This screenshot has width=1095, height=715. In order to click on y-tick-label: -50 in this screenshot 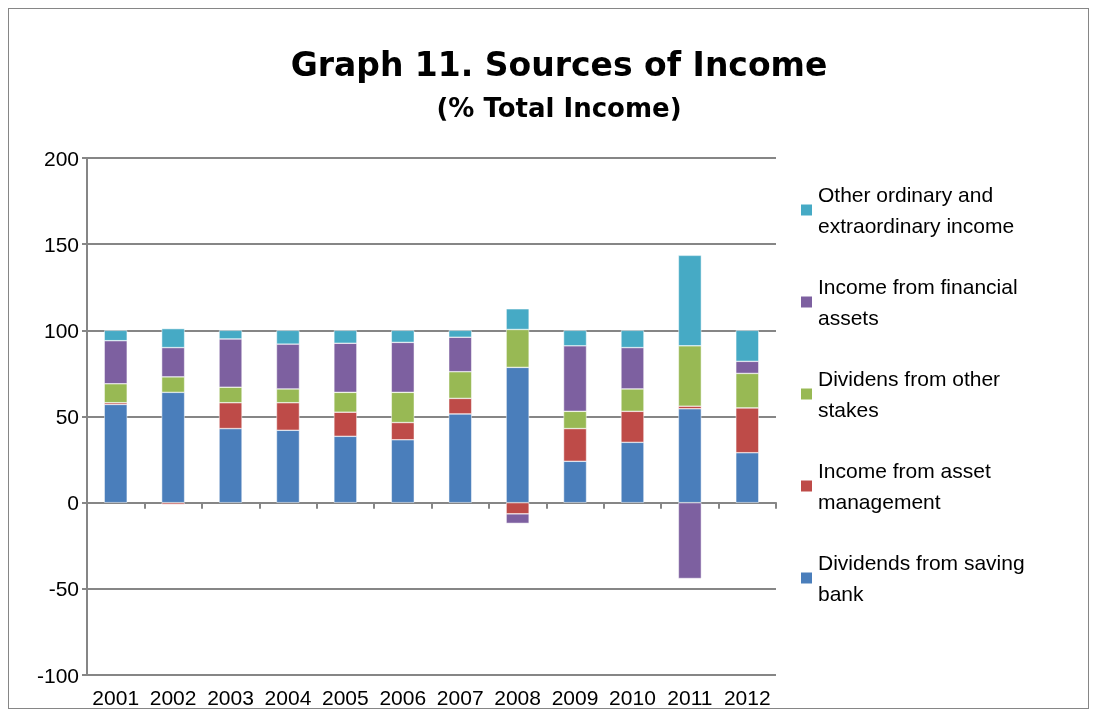, I will do `click(63, 589)`.